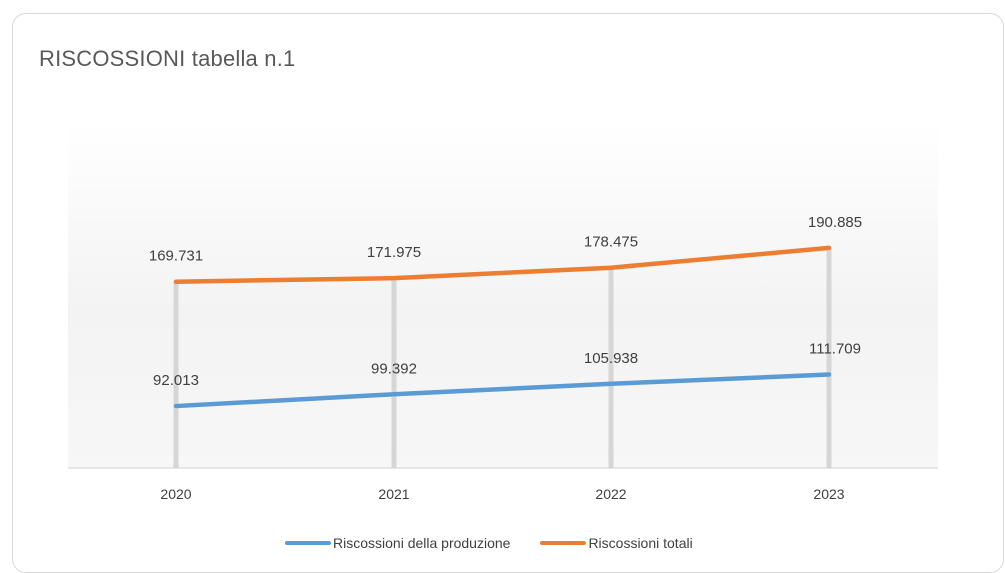 The image size is (1005, 573). What do you see at coordinates (835, 349) in the screenshot?
I see `data-label: 111.709` at bounding box center [835, 349].